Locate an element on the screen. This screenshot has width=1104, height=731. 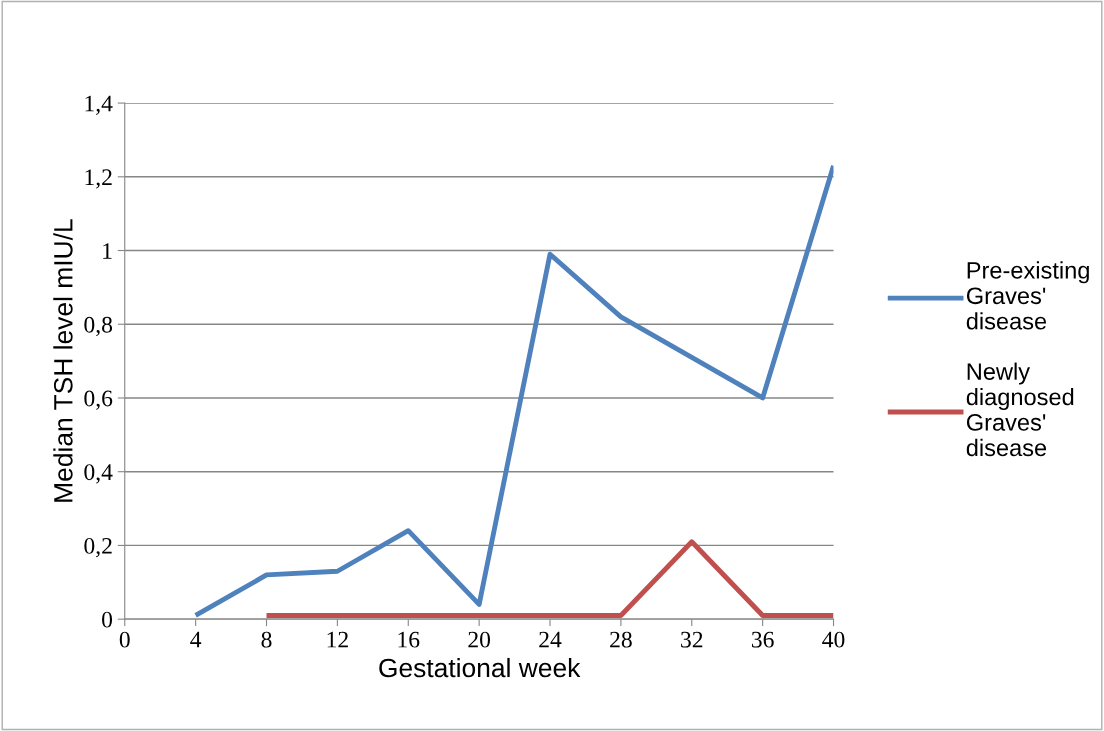
y-tick-label: 0,2 is located at coordinates (98, 547).